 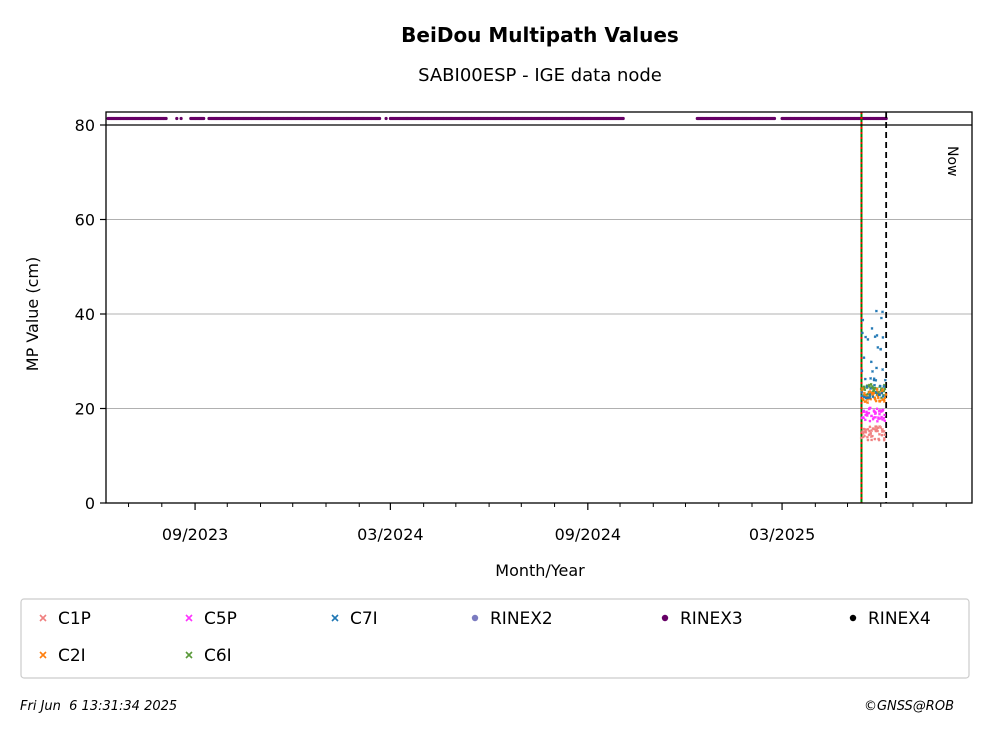 I want to click on x-tick-label: 03/2025, so click(x=782, y=534).